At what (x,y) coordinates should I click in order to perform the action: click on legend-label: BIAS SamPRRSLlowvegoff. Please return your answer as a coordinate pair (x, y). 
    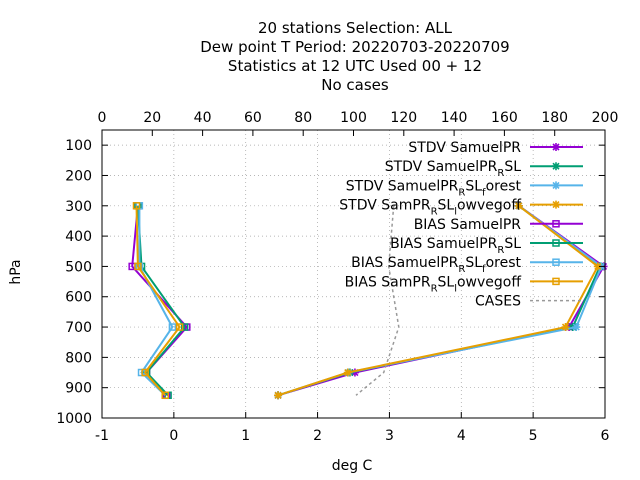
    Looking at the image, I should click on (433, 284).